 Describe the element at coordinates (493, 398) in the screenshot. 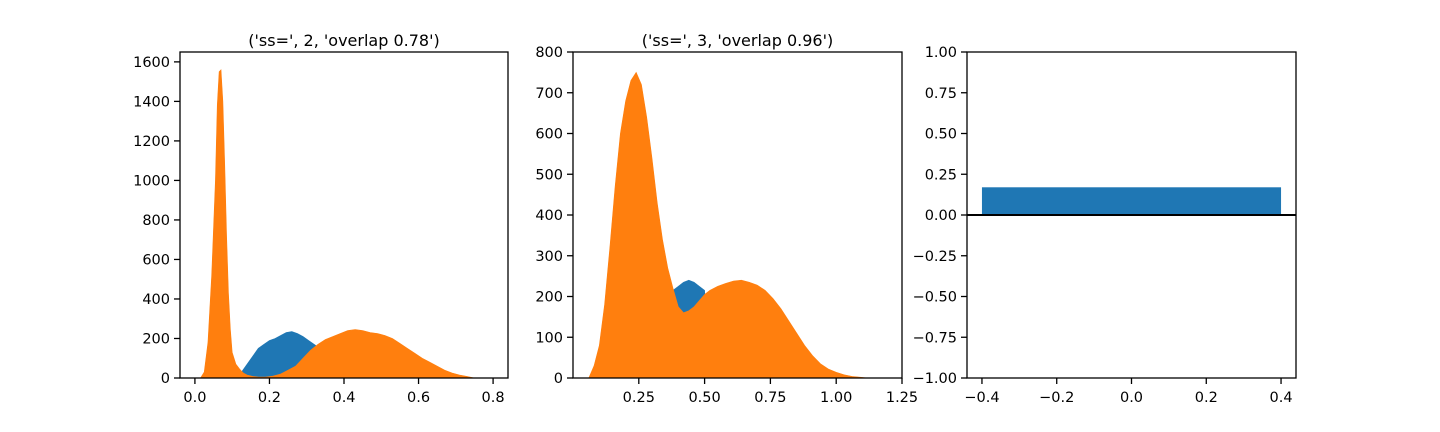

I see `x-tick-label: 0.8` at that location.